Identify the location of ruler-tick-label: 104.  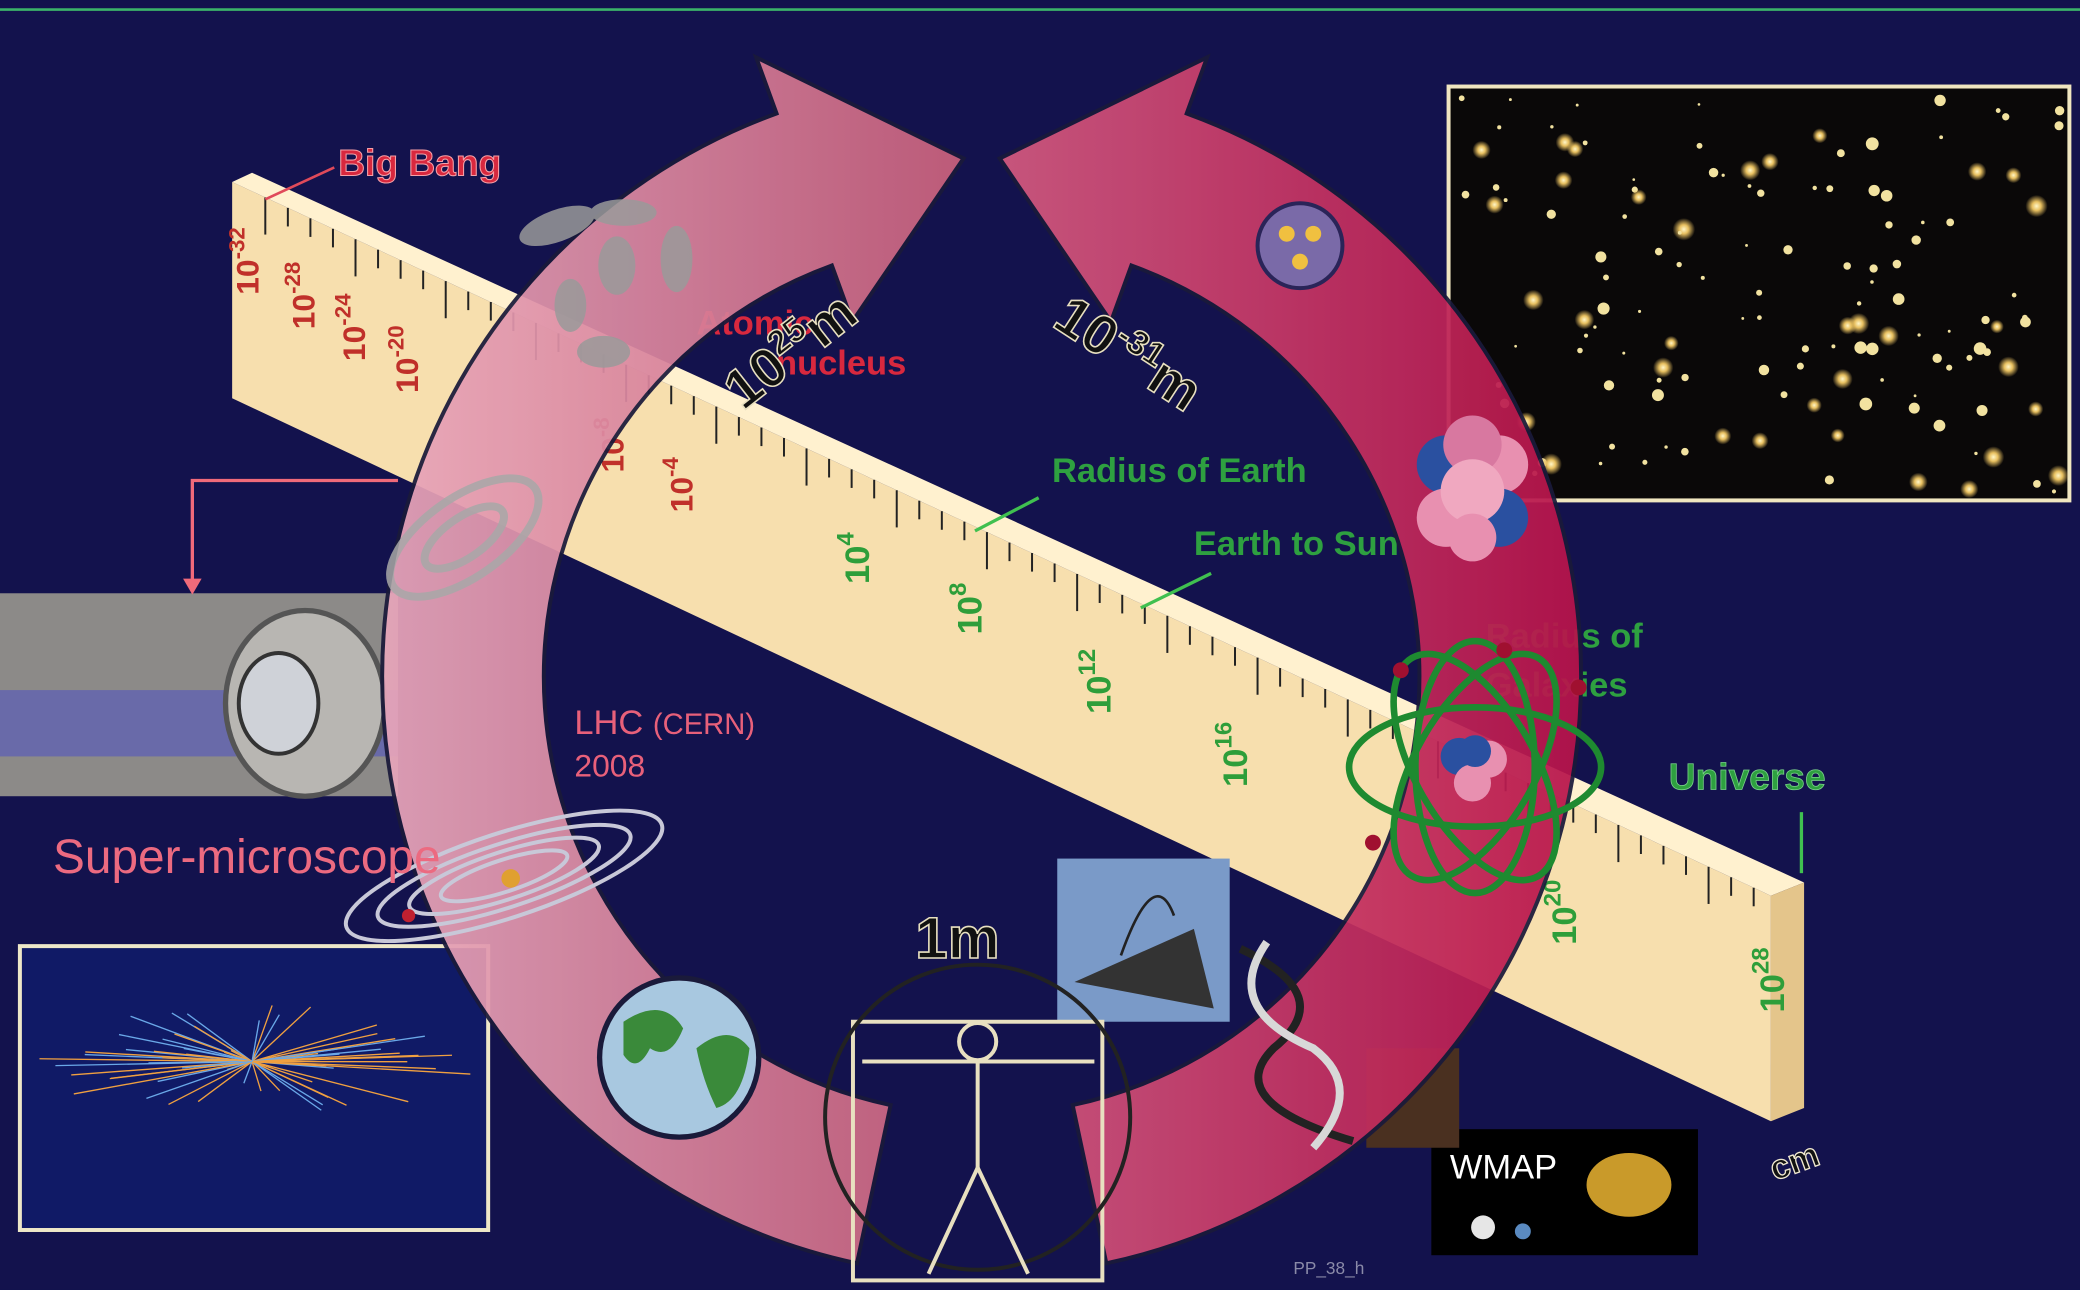
(854, 558).